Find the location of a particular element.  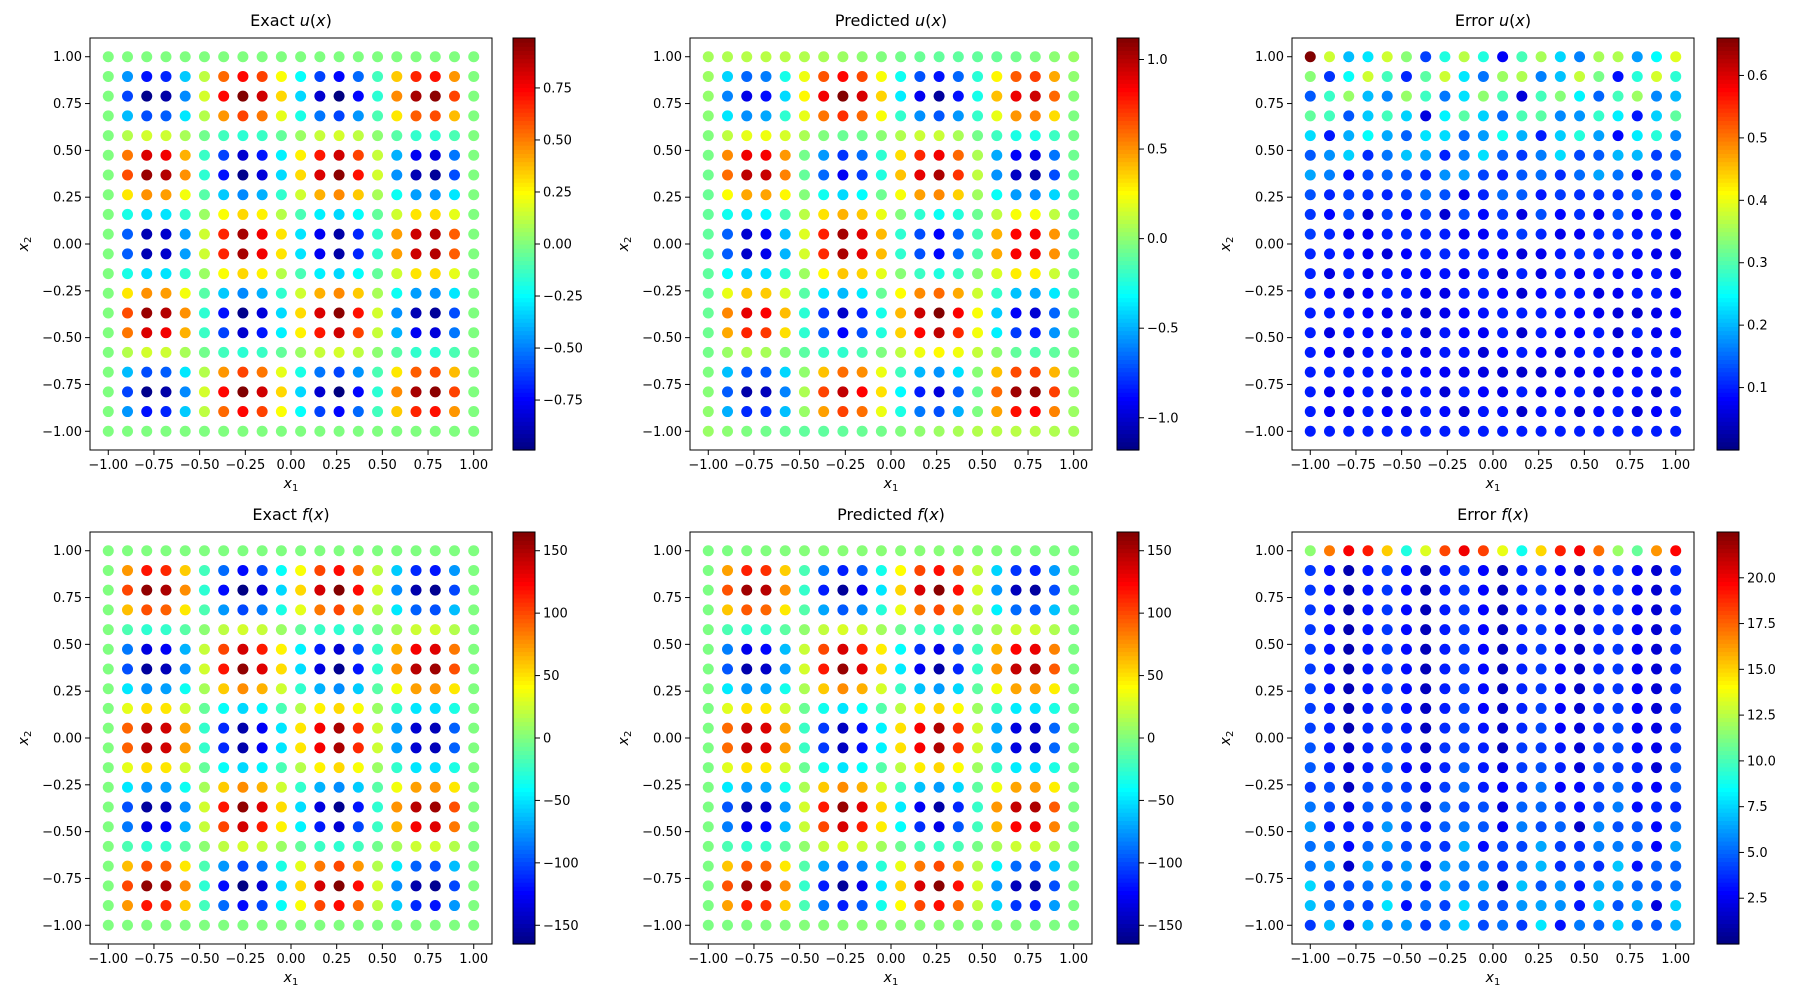

colorbar-tick-label: 2.5 is located at coordinates (1757, 899).